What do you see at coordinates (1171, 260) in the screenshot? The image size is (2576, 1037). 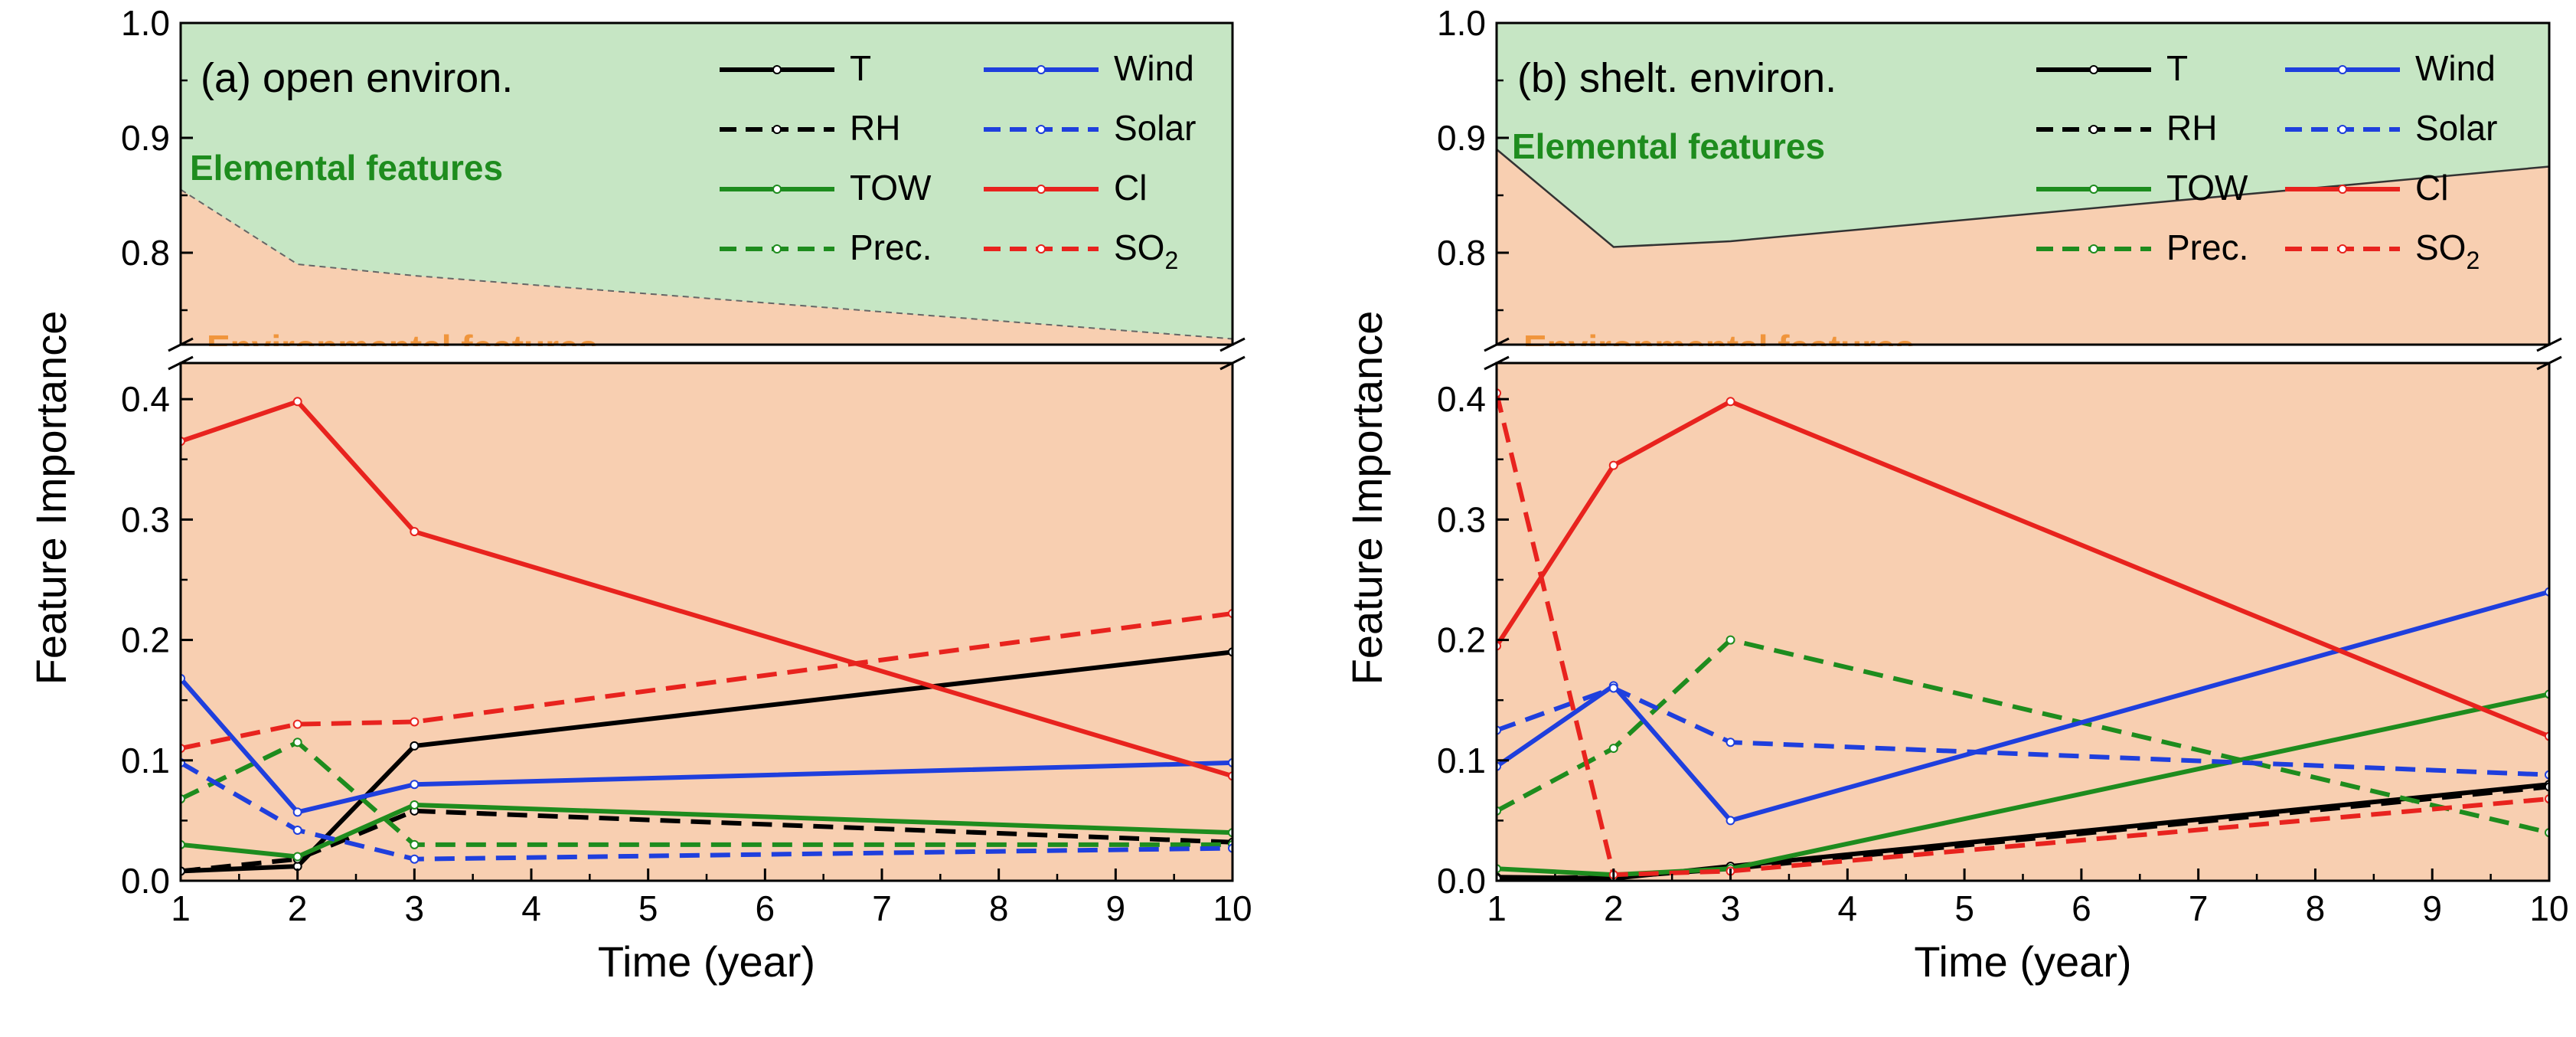 I see `legend-label-subscript: 2` at bounding box center [1171, 260].